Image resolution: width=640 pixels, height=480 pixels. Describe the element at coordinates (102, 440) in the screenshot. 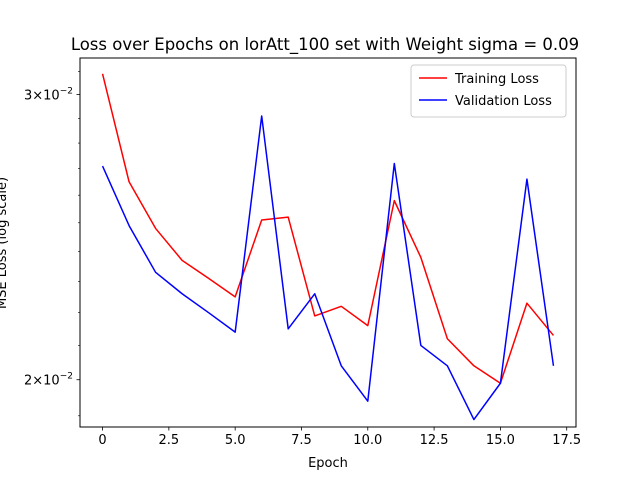

I see `x-tick-label: 0` at that location.